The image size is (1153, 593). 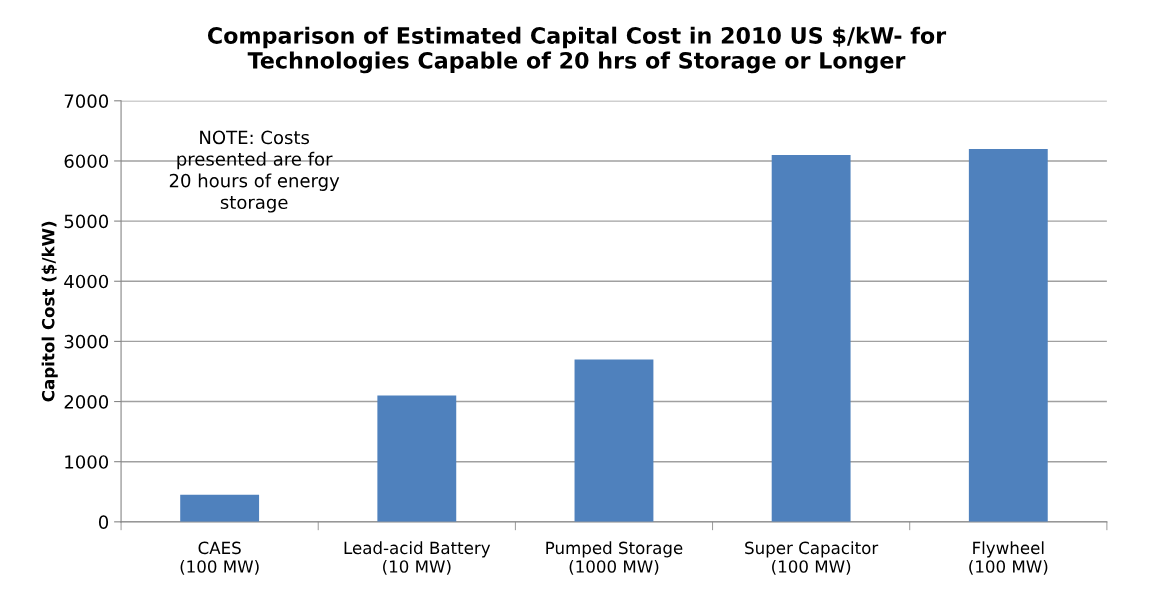 What do you see at coordinates (86, 341) in the screenshot?
I see `y-tick-label: 3000` at bounding box center [86, 341].